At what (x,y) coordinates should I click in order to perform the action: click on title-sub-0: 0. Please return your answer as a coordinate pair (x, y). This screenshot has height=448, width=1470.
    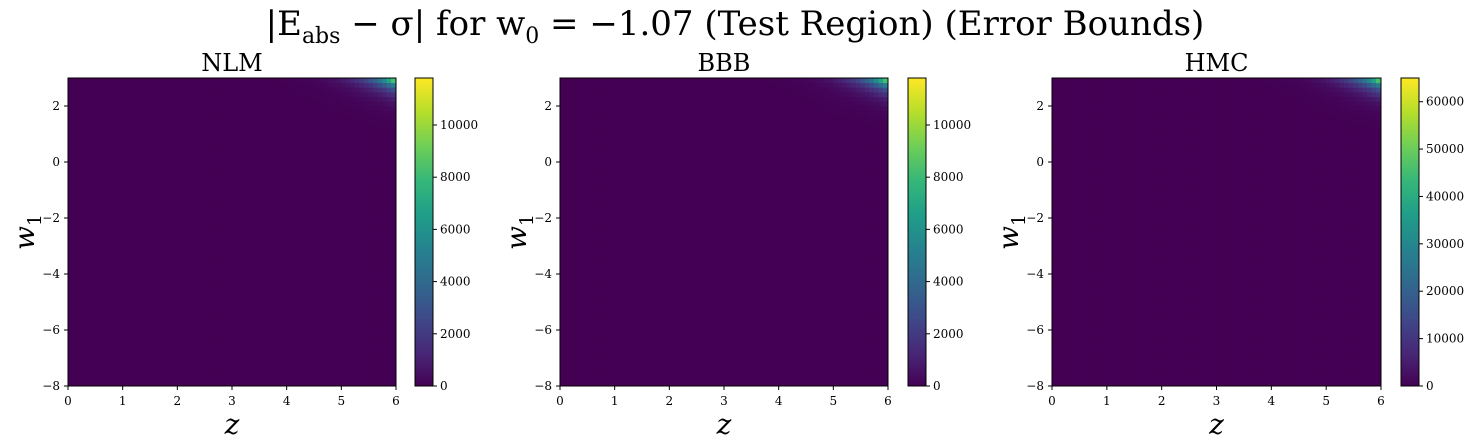
    Looking at the image, I should click on (532, 36).